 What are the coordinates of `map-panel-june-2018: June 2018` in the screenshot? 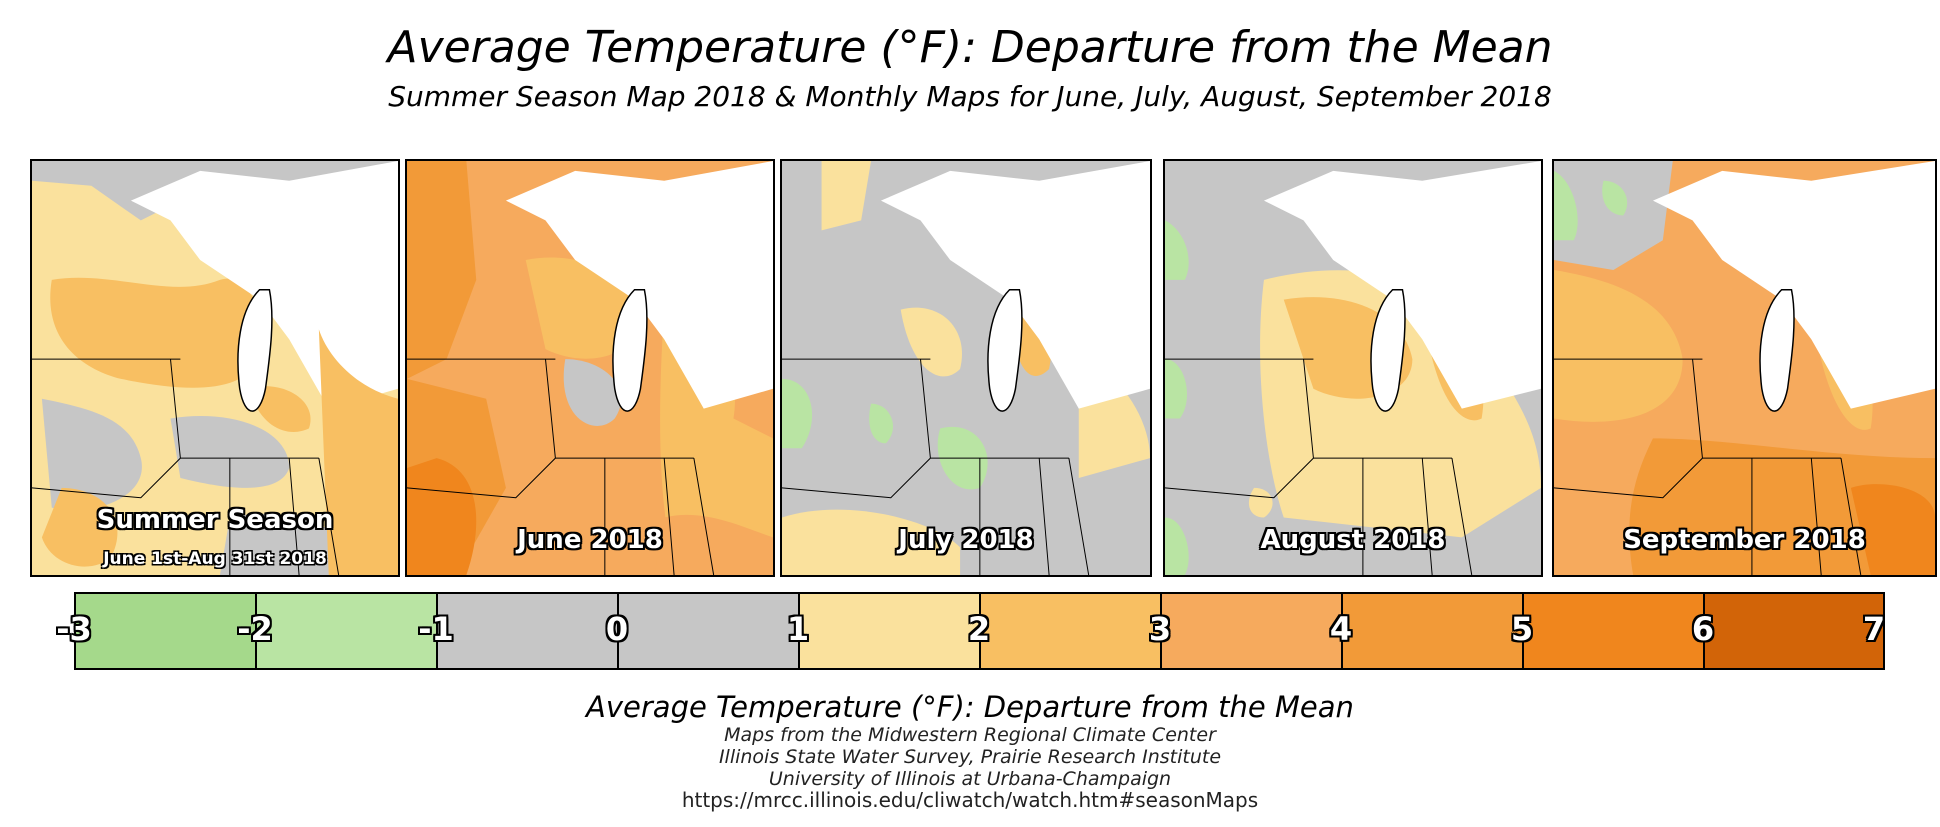 It's located at (590, 368).